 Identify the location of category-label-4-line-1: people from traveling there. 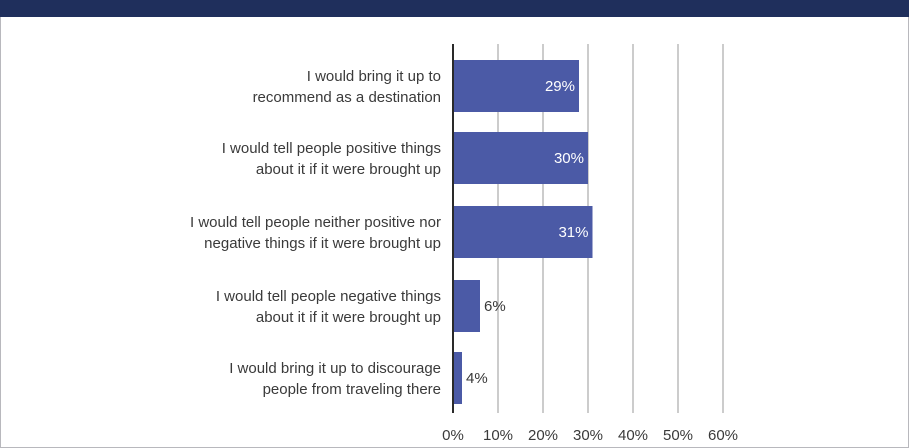
(352, 389).